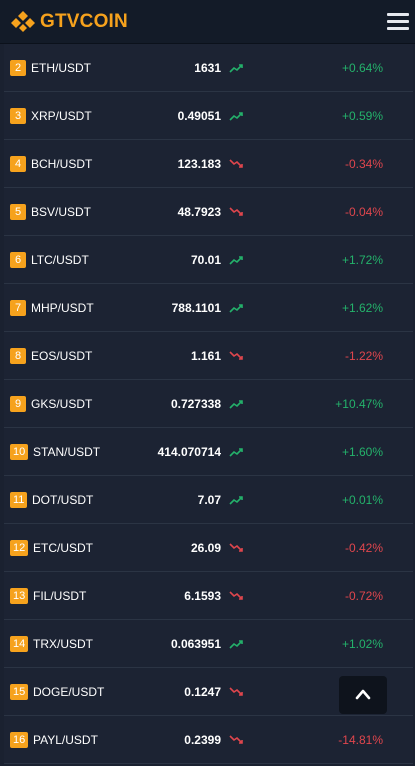 The width and height of the screenshot is (415, 766). Describe the element at coordinates (362, 116) in the screenshot. I see `change-percent: +0.59%` at that location.